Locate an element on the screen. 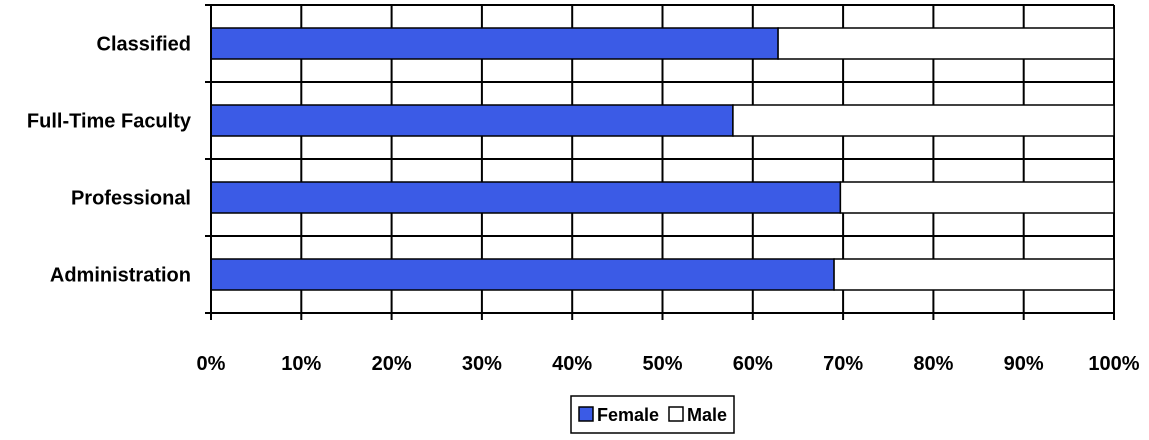 This screenshot has height=440, width=1149. legend-label-female: Female is located at coordinates (628, 415).